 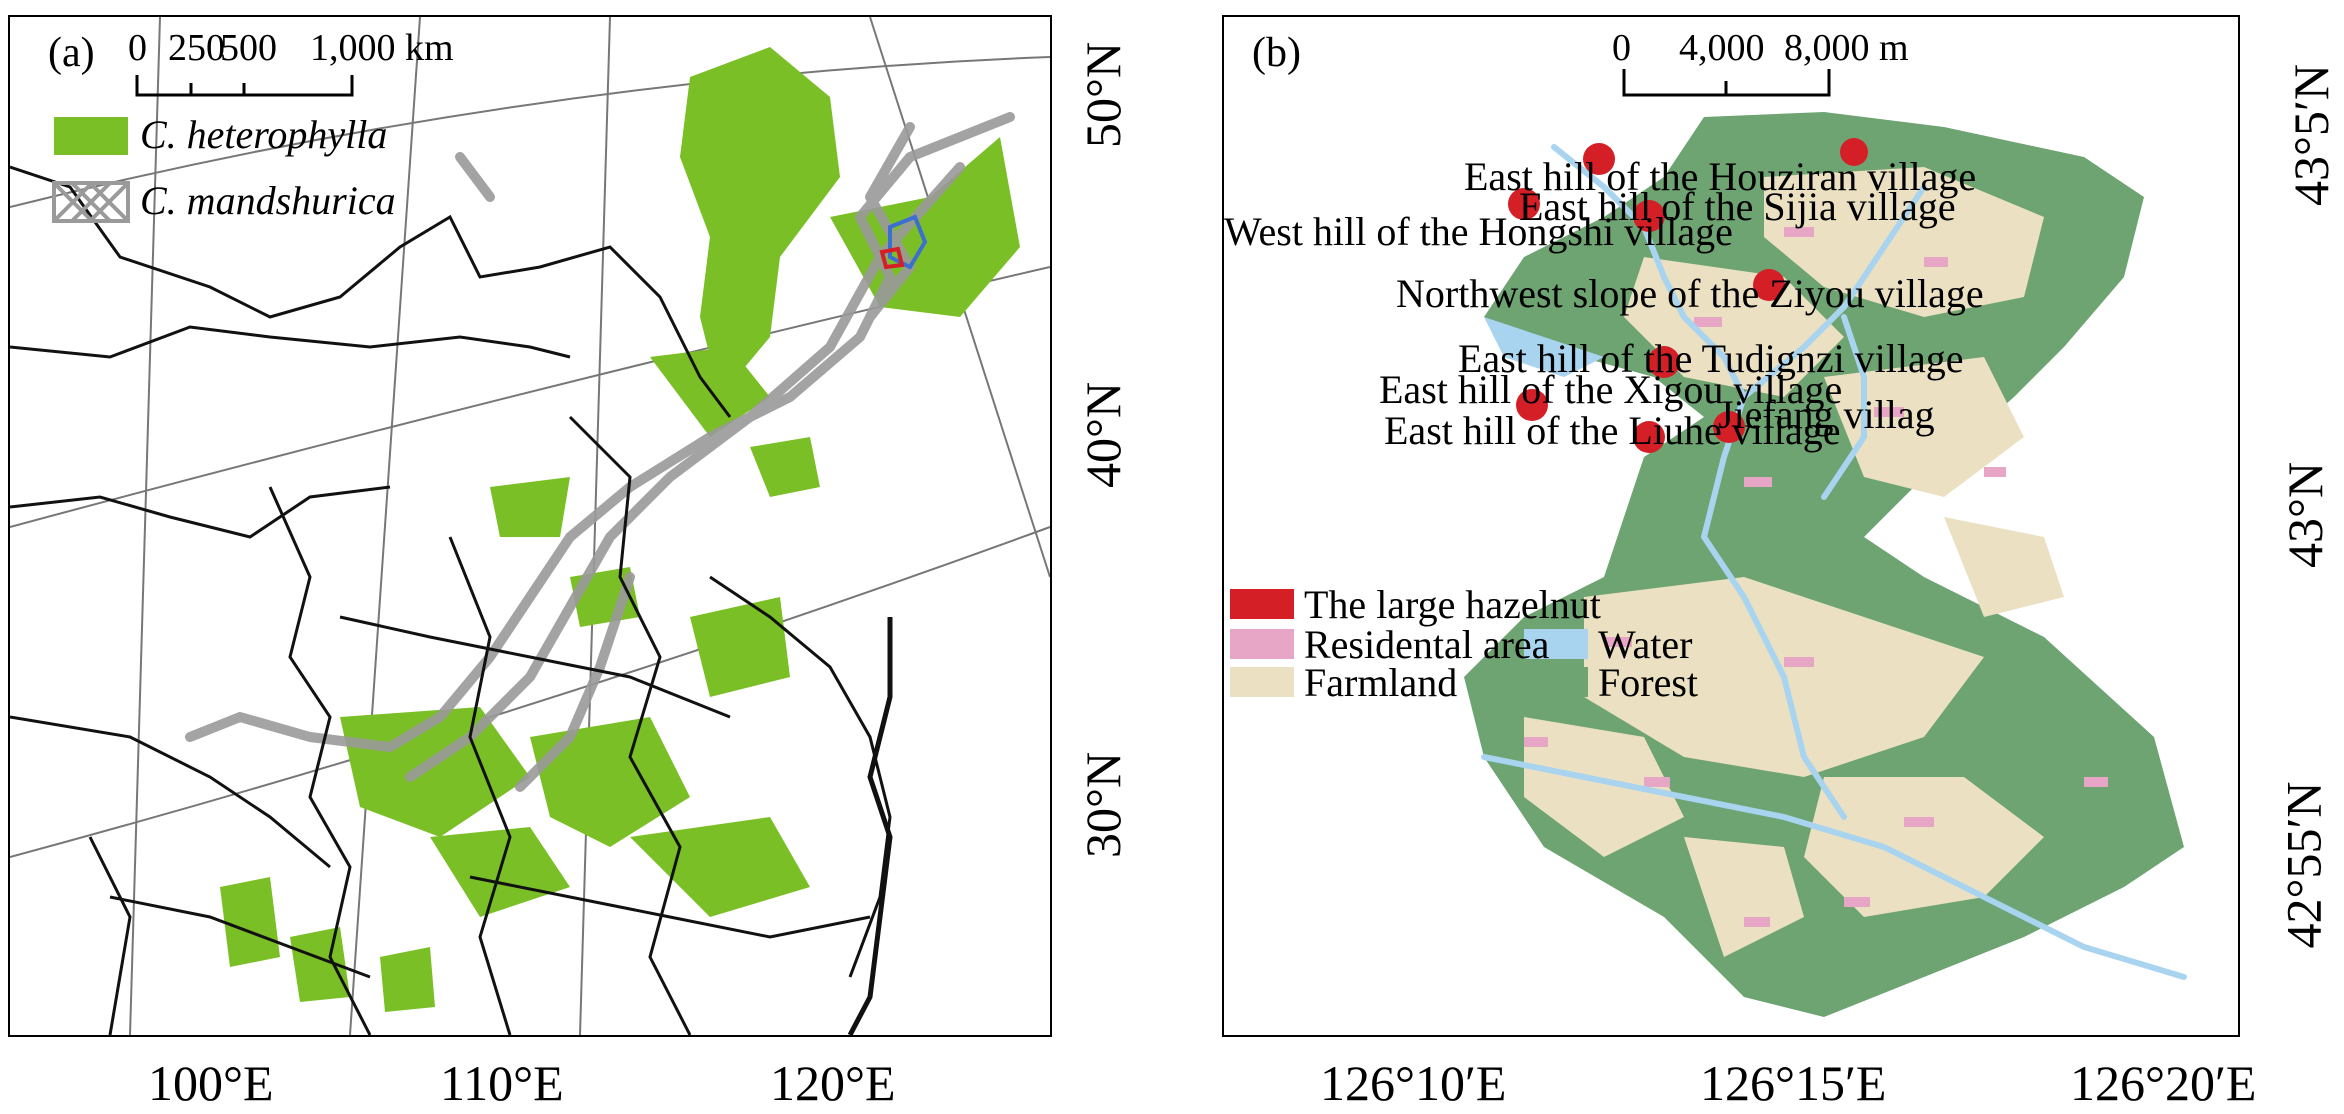 What do you see at coordinates (91, 202) in the screenshot?
I see `legend-swatch-mandshurica` at bounding box center [91, 202].